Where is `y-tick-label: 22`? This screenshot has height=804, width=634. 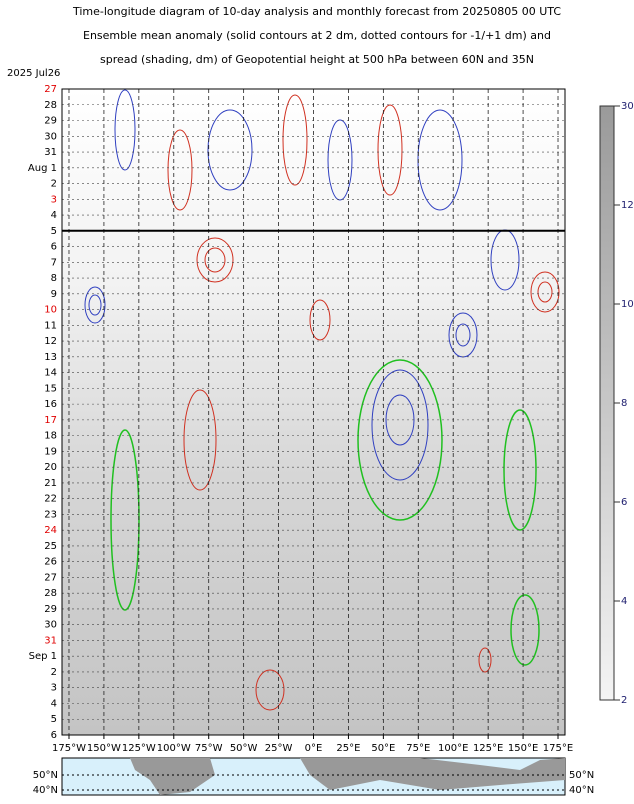 y-tick-label: 22 is located at coordinates (50, 499).